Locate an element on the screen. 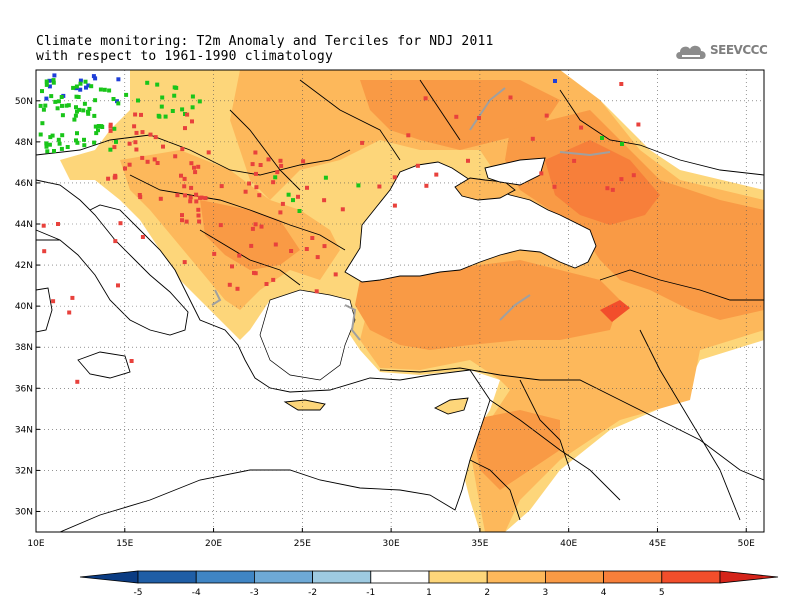 Image resolution: width=800 pixels, height=600 pixels. colorbar-label: -2 is located at coordinates (312, 593).